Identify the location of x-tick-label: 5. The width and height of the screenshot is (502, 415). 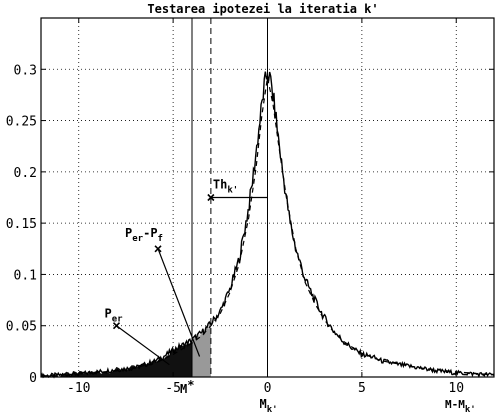
(362, 388).